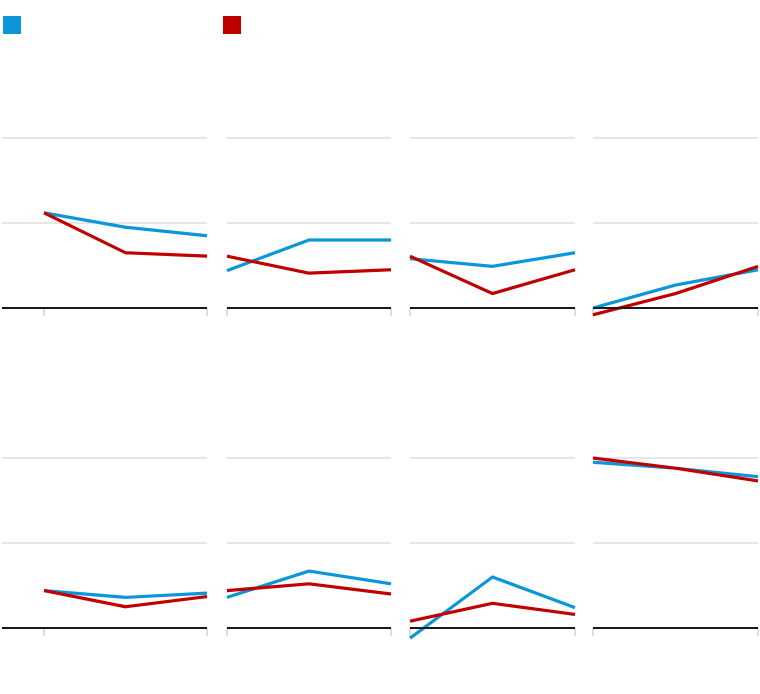 This screenshot has width=760, height=694. What do you see at coordinates (12, 25) in the screenshot?
I see `legend-swatch-blue` at bounding box center [12, 25].